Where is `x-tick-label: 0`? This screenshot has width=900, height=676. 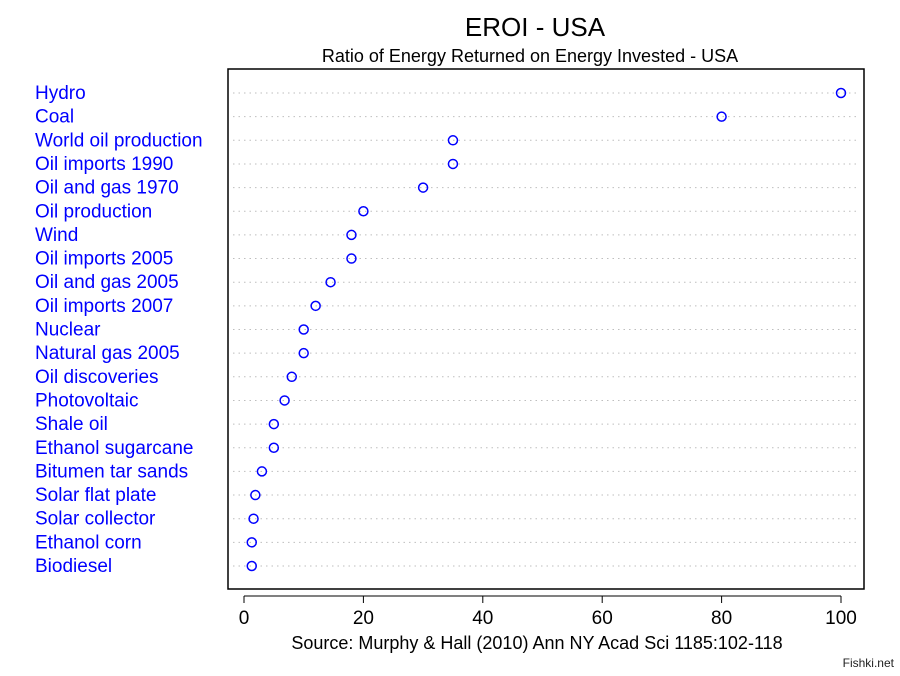 x-tick-label: 0 is located at coordinates (244, 618).